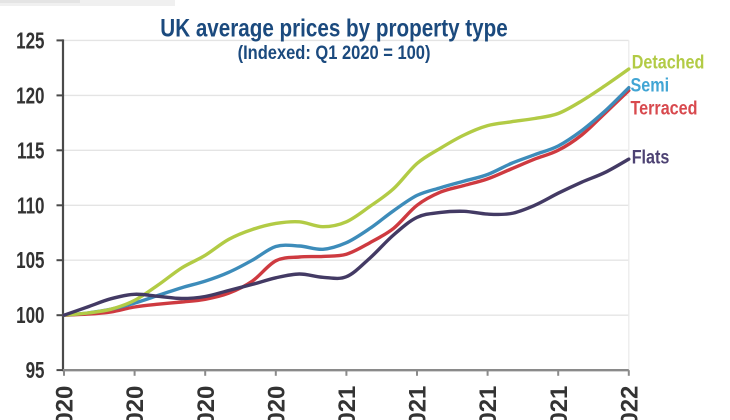 The width and height of the screenshot is (730, 420). I want to click on svg-text: 125, so click(30, 41).